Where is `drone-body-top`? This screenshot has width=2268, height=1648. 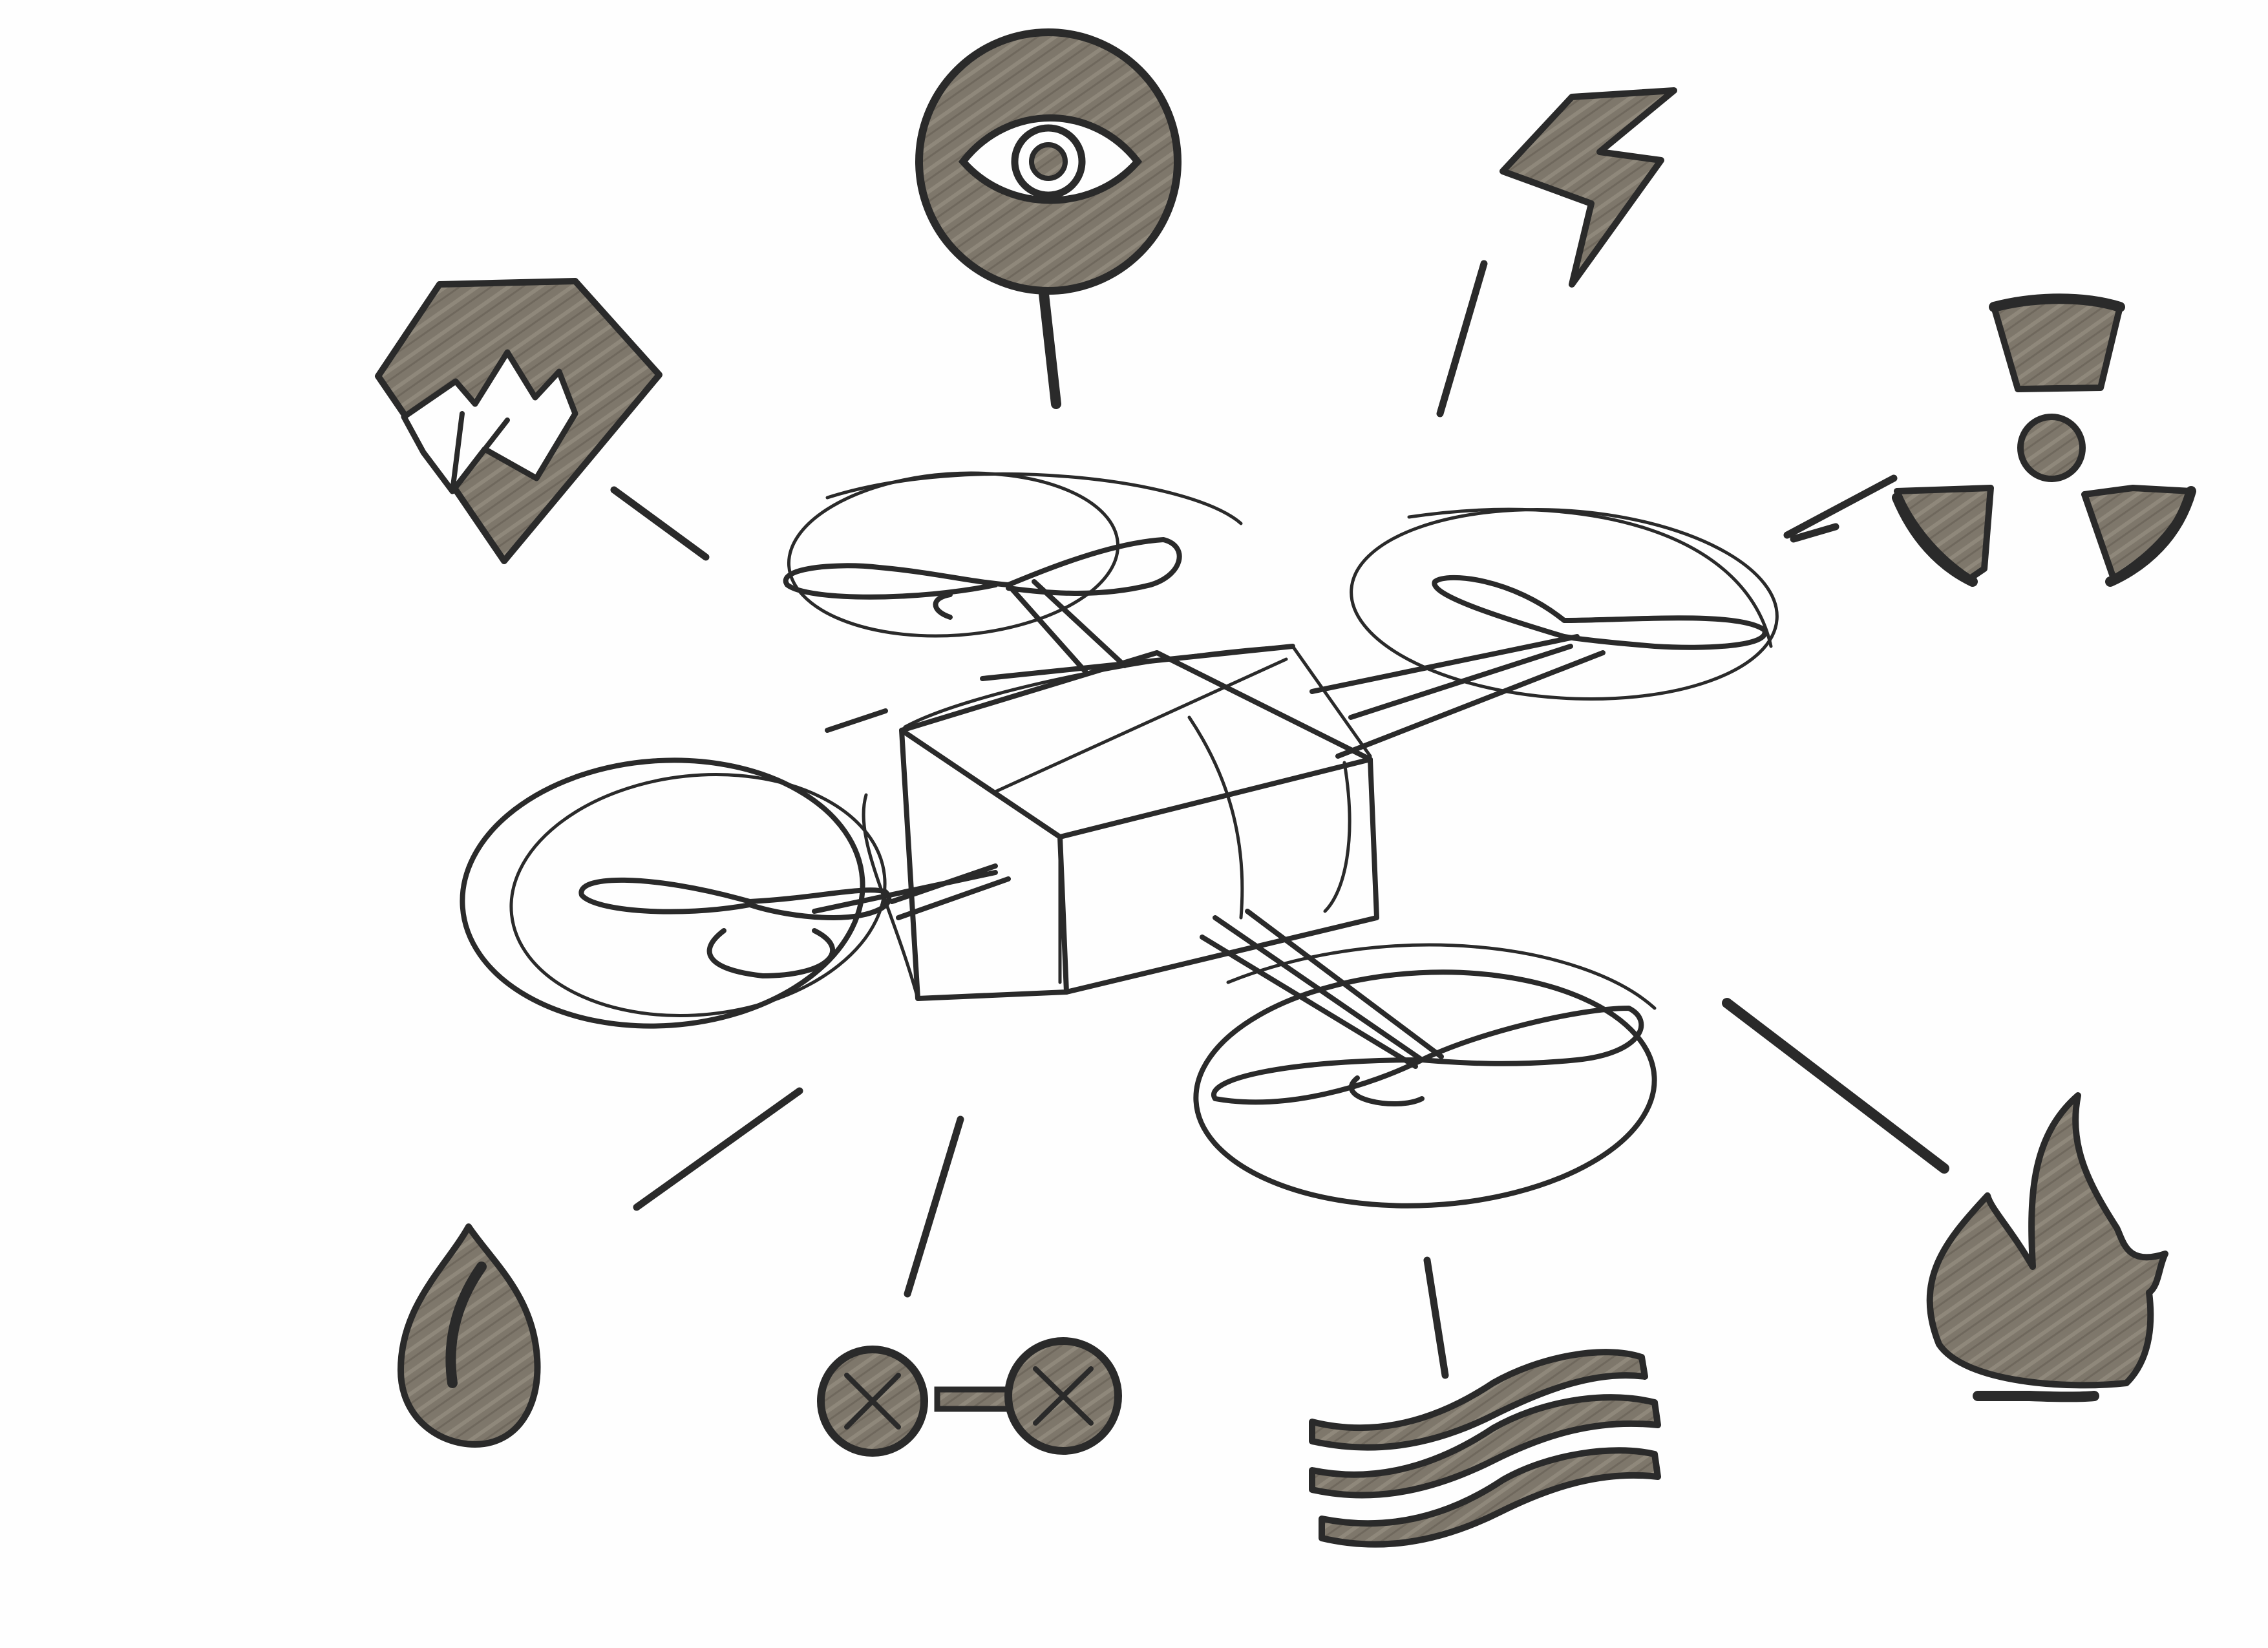 drone-body-top is located at coordinates (1136, 706).